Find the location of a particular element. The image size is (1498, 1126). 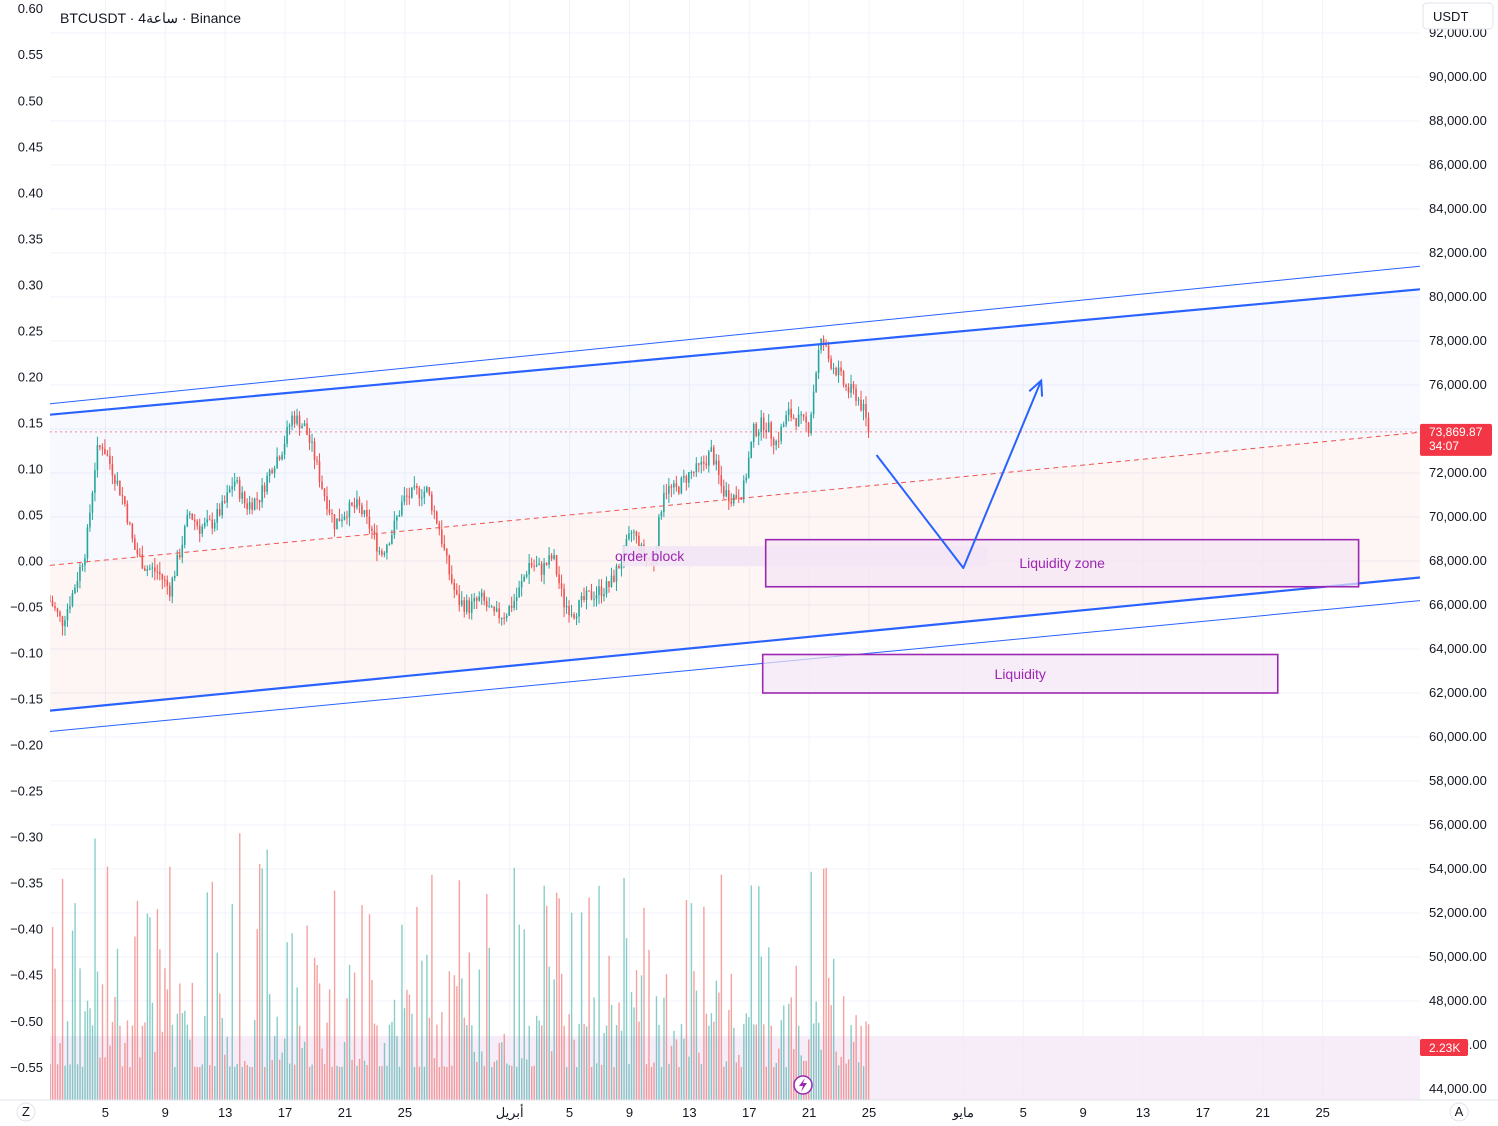

time-axis: 5 9 13 17 21 25 أبريل 5 9 13 17 21 25 مايو 5 9 13 17 21 25 is located at coordinates (716, 1112).